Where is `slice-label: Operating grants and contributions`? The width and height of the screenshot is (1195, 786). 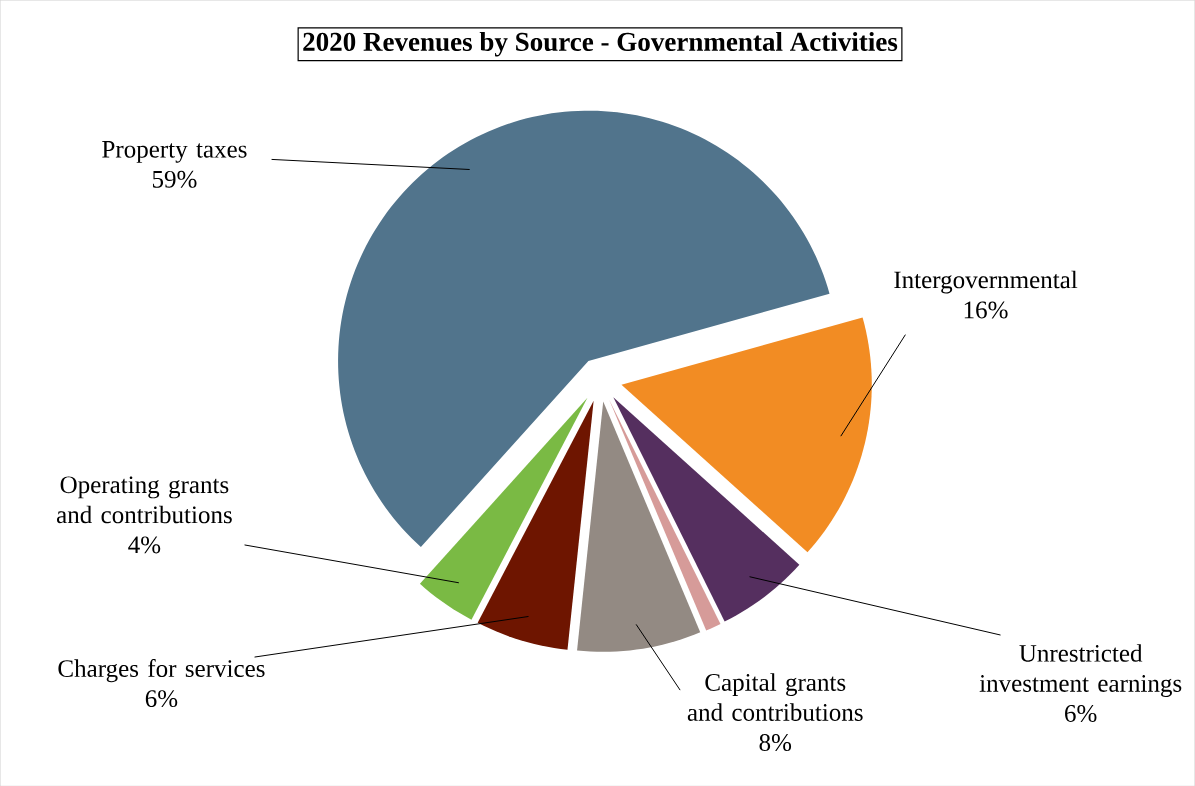
slice-label: Operating grants and contributions is located at coordinates (144, 500).